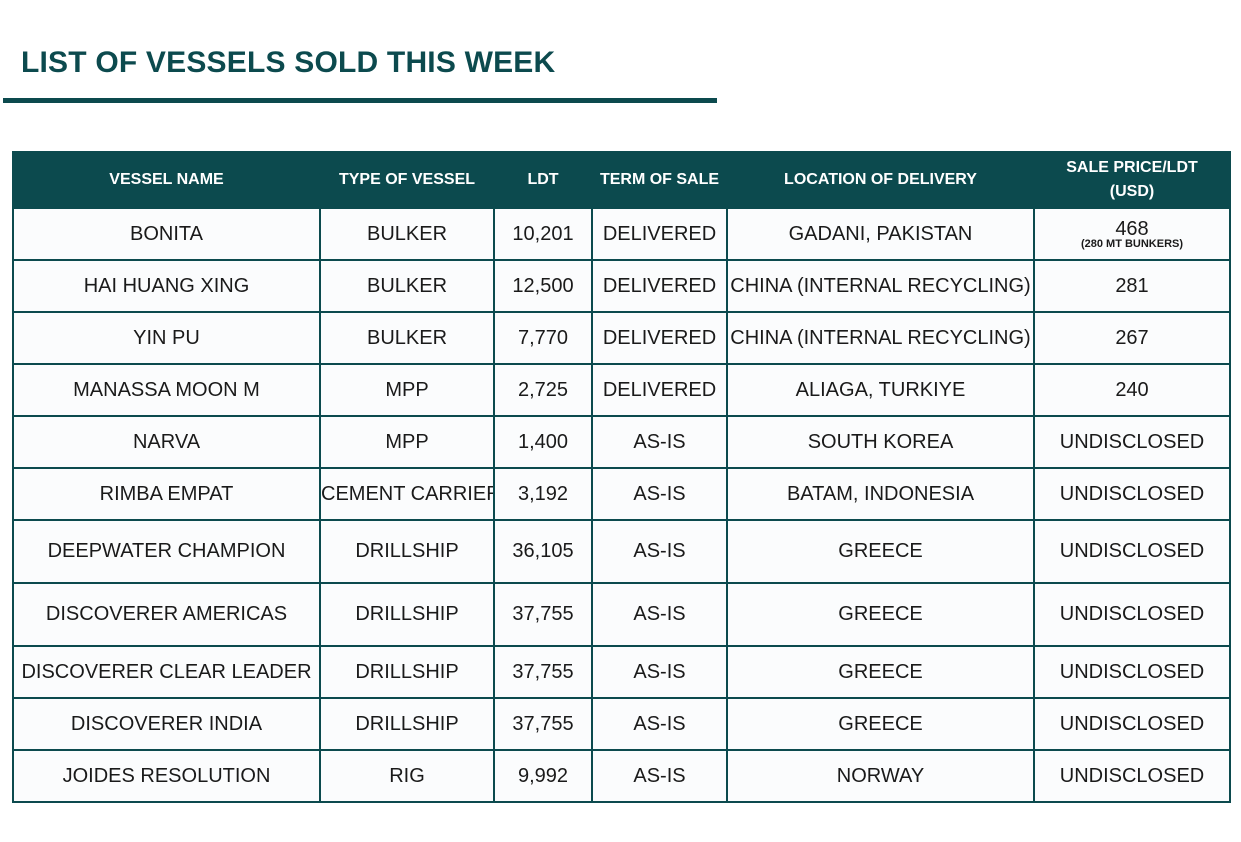 This screenshot has height=842, width=1241. Describe the element at coordinates (880, 390) in the screenshot. I see `location-cell: ALIAGA, TURKIYE` at that location.